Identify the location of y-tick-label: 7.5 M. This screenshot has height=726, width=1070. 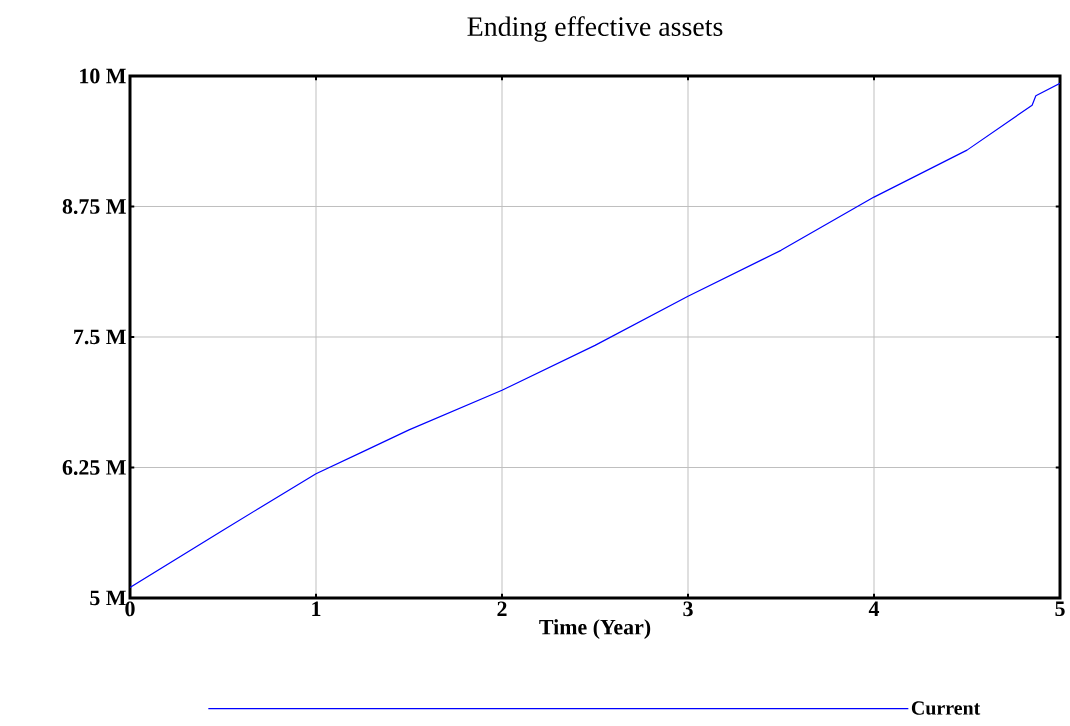
(100, 337).